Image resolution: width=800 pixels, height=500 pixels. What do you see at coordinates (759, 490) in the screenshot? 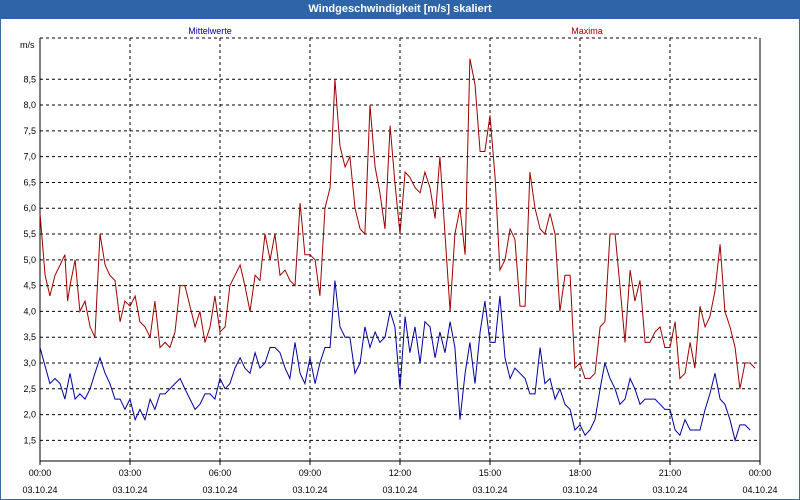
I see `x-tick-date: 04.10.24` at bounding box center [759, 490].